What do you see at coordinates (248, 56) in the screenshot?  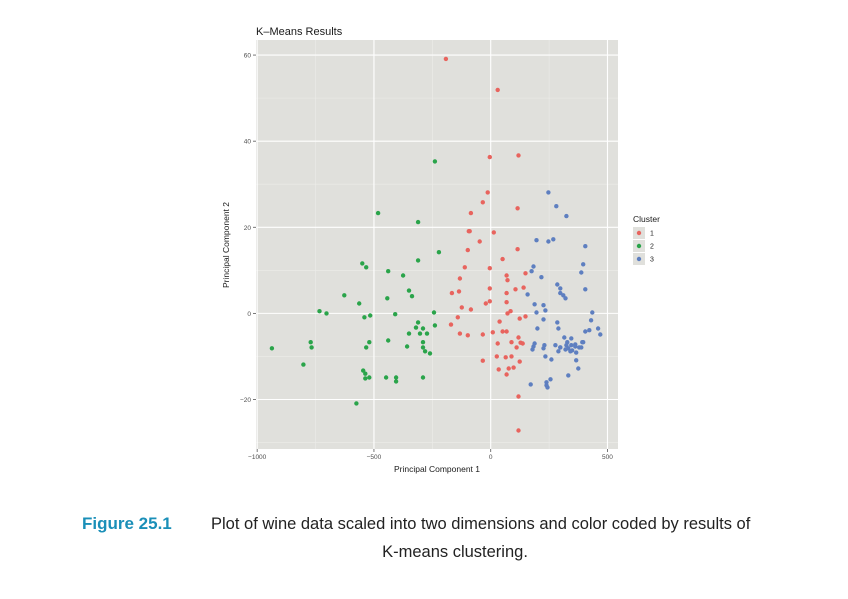 I see `y-tick-label: 60` at bounding box center [248, 56].